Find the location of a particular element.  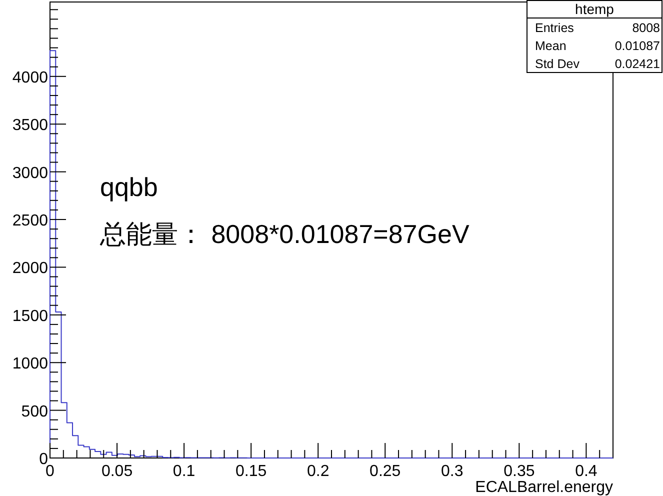

x-tick-label: 0.05 is located at coordinates (117, 471).